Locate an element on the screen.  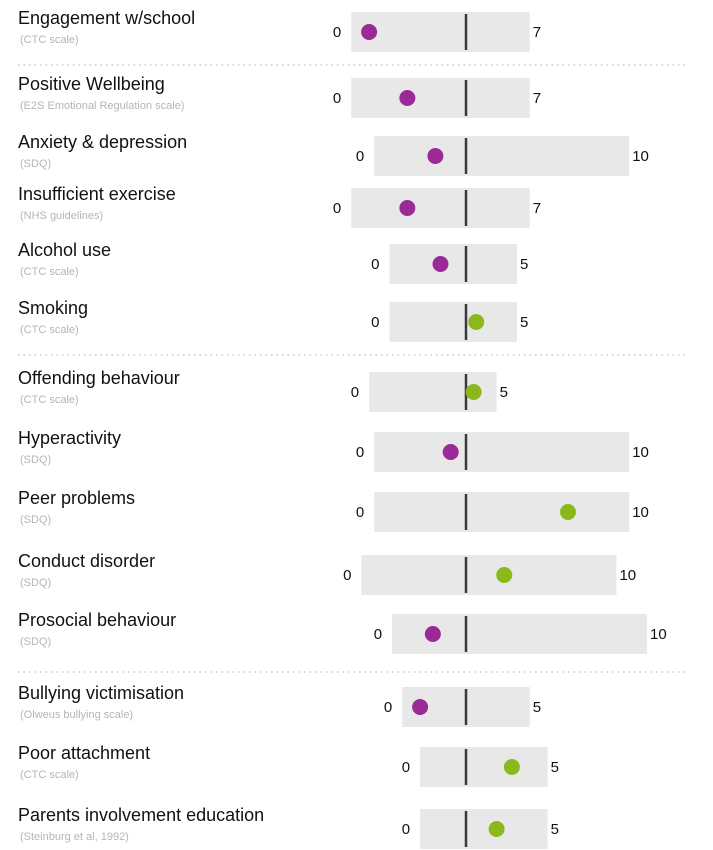
row-label: Bullying victimisation is located at coordinates (101, 693).